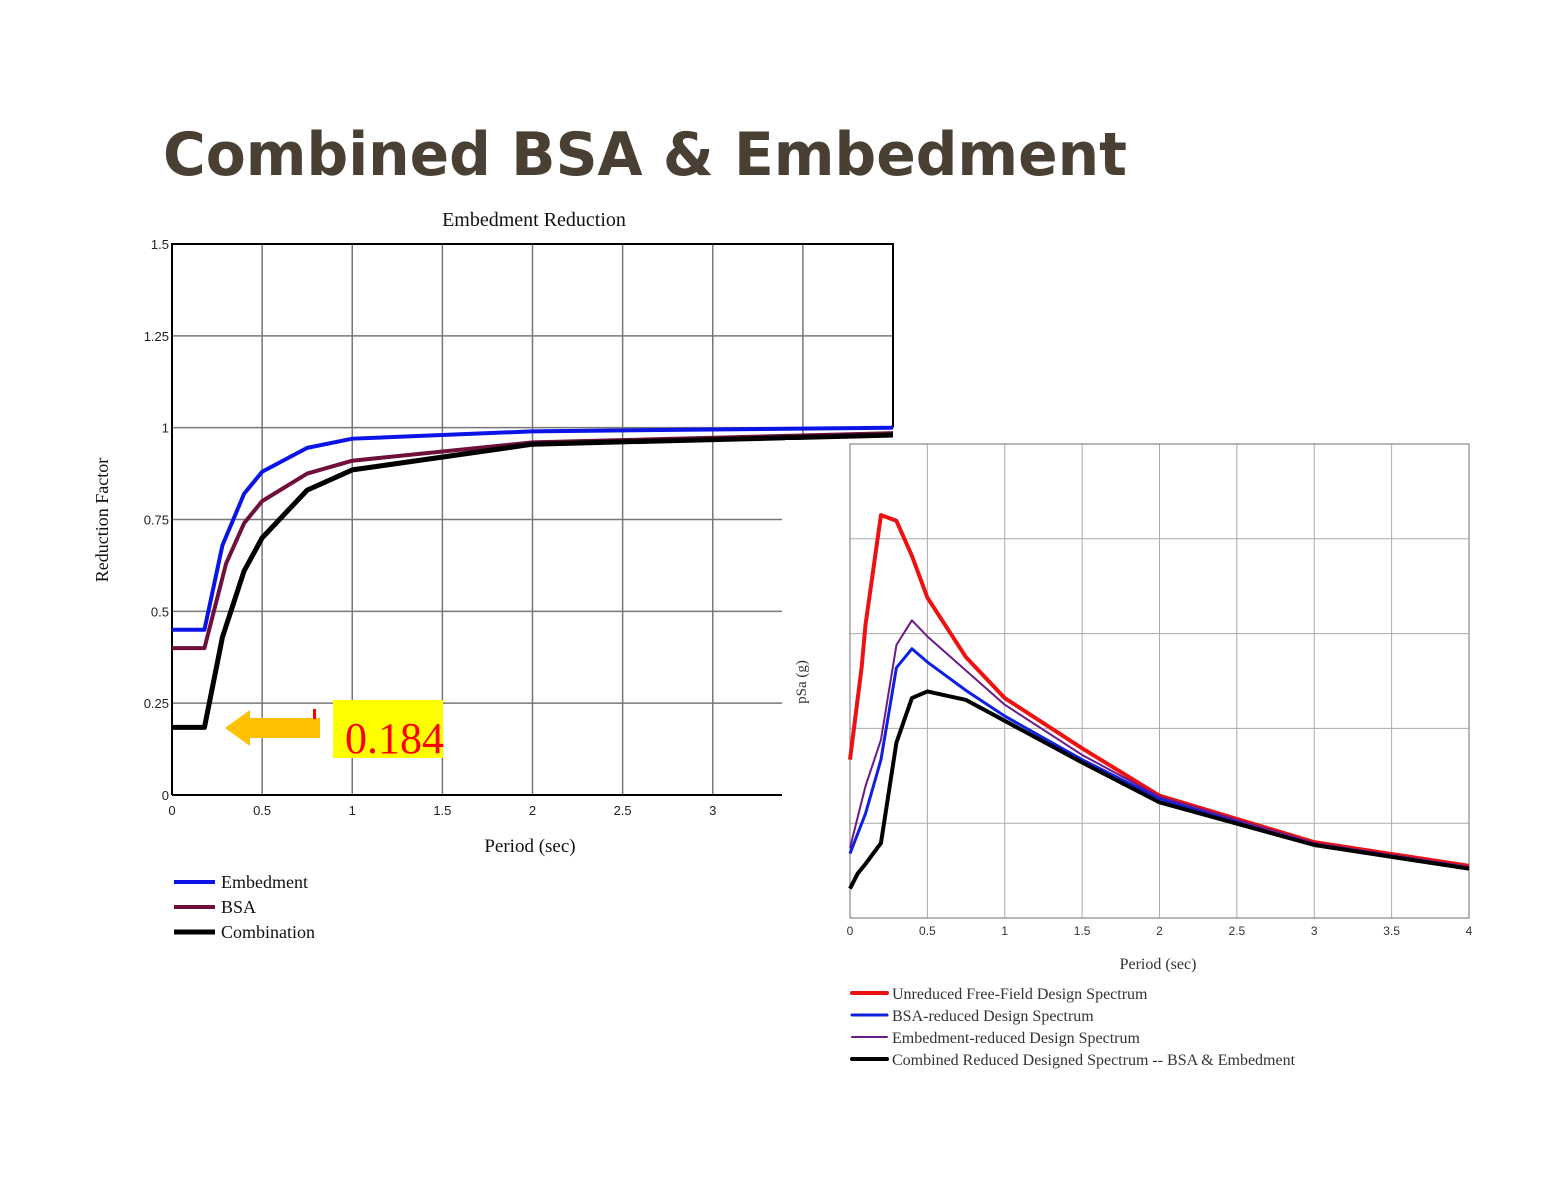 The width and height of the screenshot is (1552, 1199). What do you see at coordinates (165, 428) in the screenshot?
I see `y-tick-label: 1` at bounding box center [165, 428].